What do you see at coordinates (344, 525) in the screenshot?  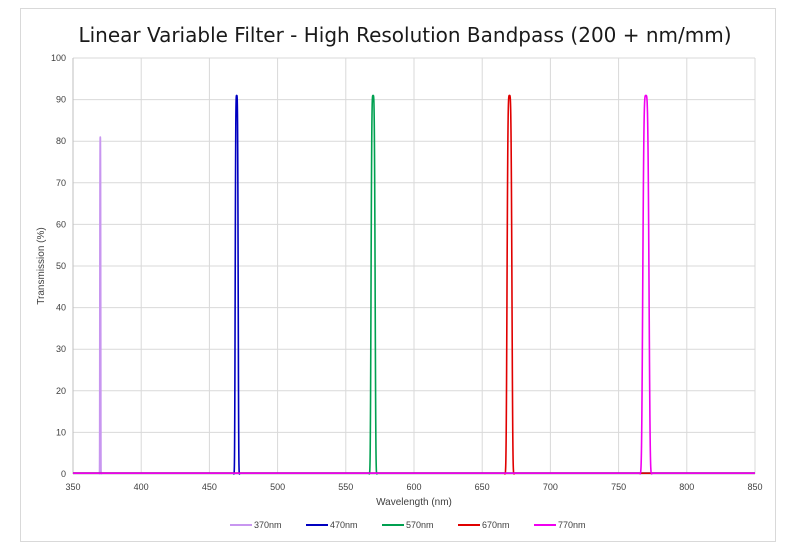 I see `legend-label-470nm: 470nm` at bounding box center [344, 525].